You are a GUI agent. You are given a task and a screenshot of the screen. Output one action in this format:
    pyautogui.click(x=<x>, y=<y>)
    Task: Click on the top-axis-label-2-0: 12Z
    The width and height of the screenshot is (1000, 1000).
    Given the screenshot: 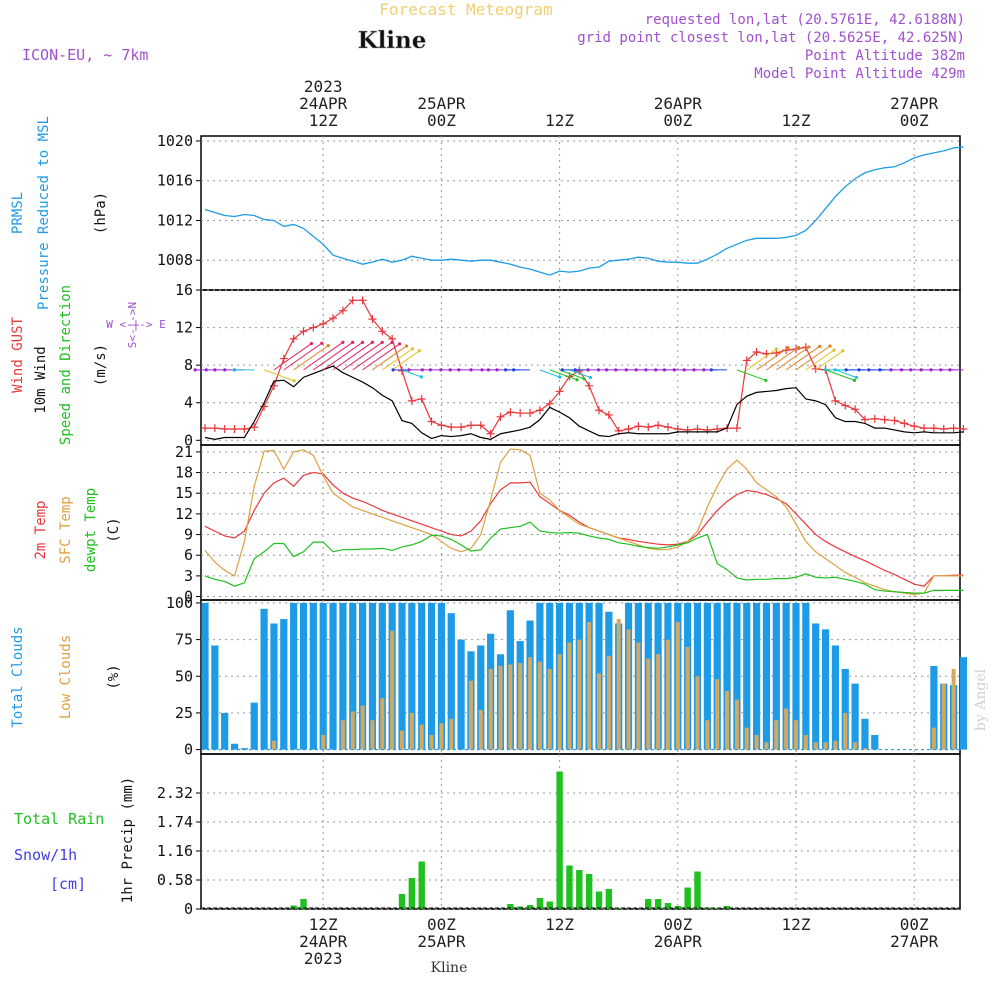 What is the action you would take?
    pyautogui.click(x=559, y=120)
    